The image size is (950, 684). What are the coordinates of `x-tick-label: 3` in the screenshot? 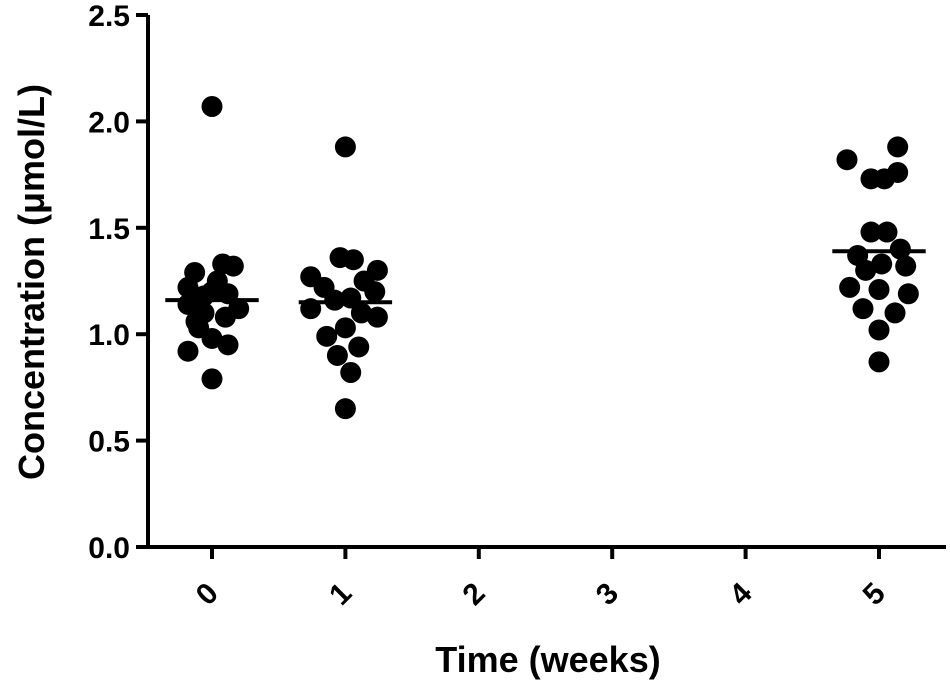 It's located at (607, 594).